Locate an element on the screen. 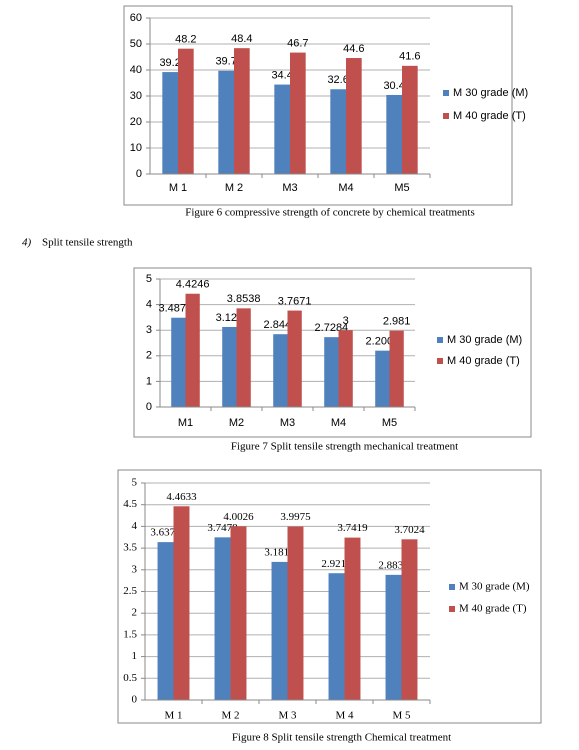 The height and width of the screenshot is (750, 579). x-tick-label: M 4 is located at coordinates (344, 716).